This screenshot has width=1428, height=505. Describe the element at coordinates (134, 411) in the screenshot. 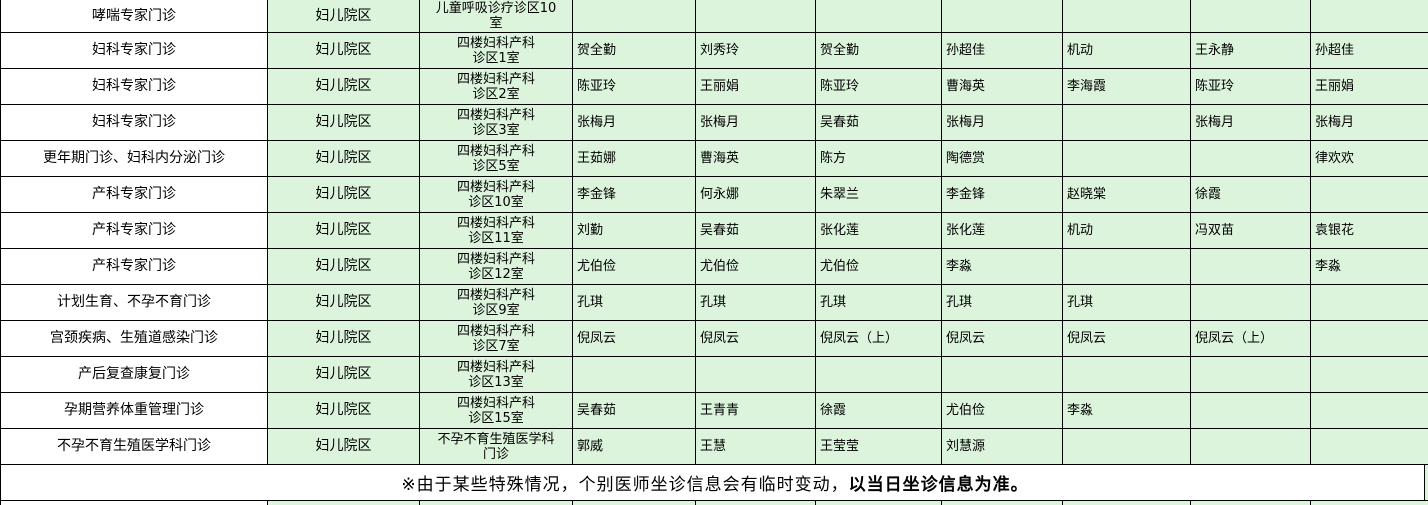

I see `clinic-name-cell: 孕期营养体重管理门诊` at that location.